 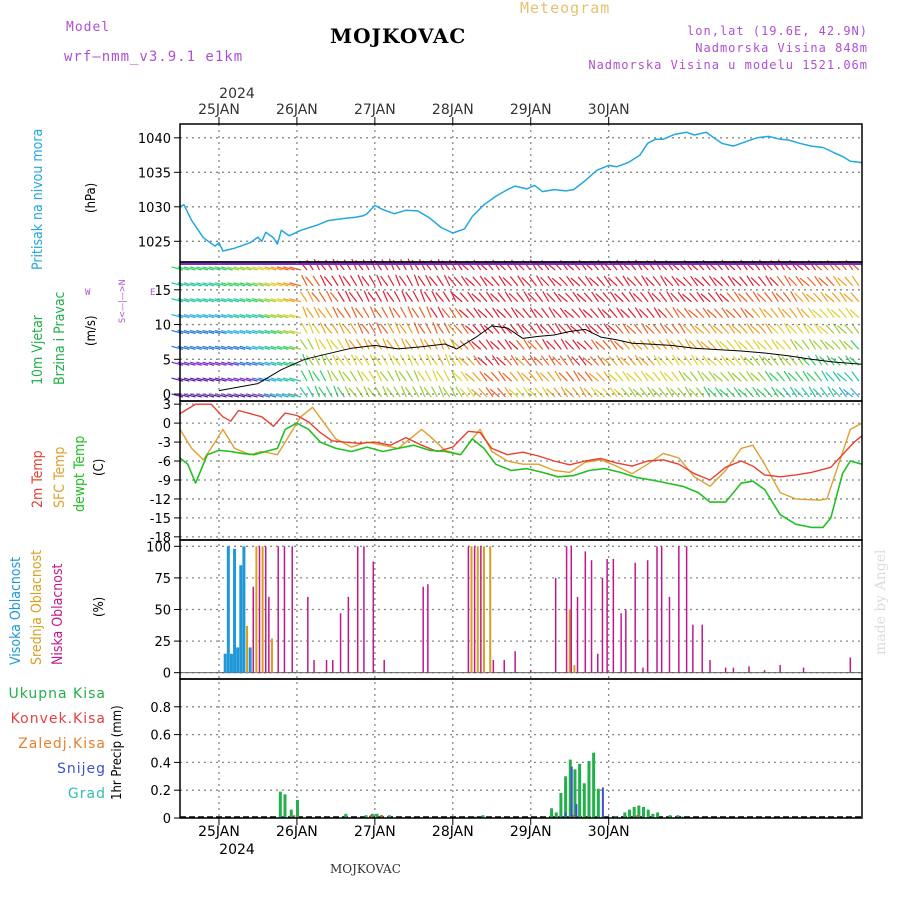 I want to click on top-day-label: 29JAN, so click(x=531, y=110).